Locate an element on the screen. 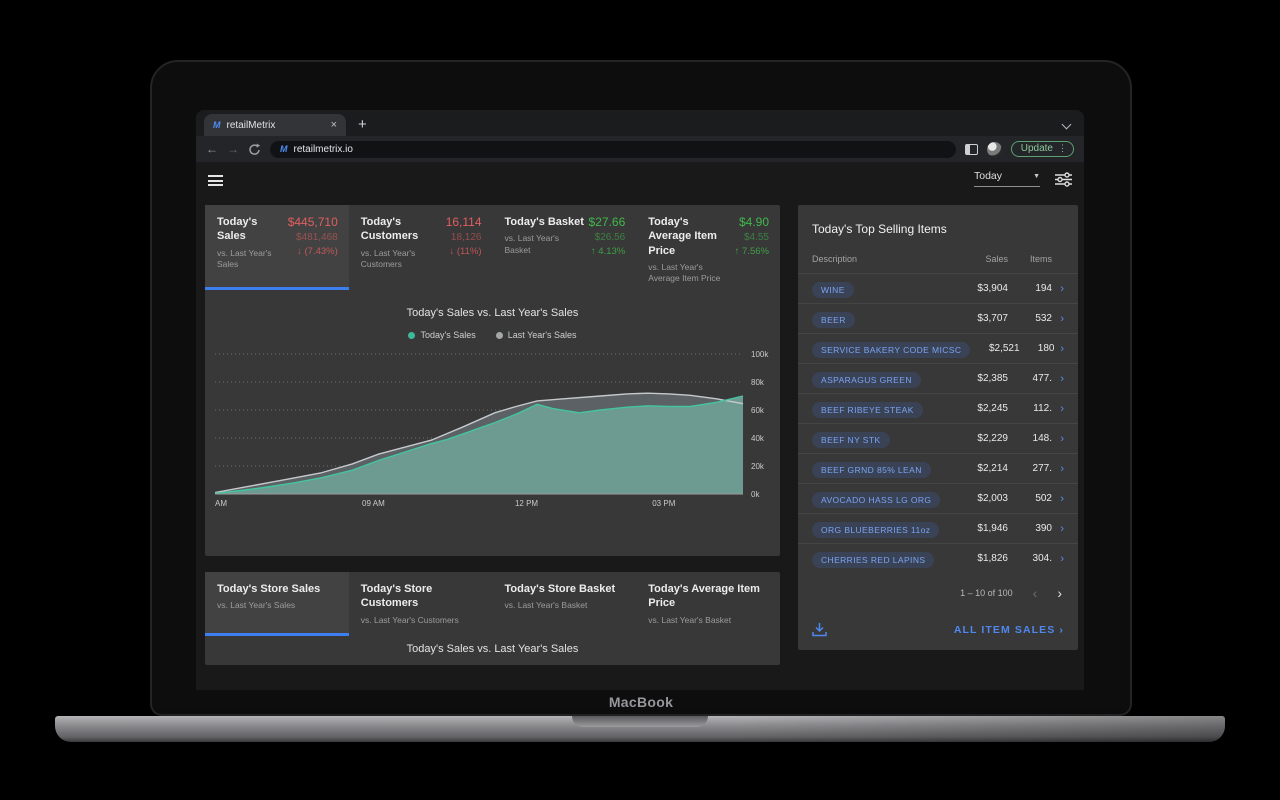  device-label: MacBook is located at coordinates (641, 702).